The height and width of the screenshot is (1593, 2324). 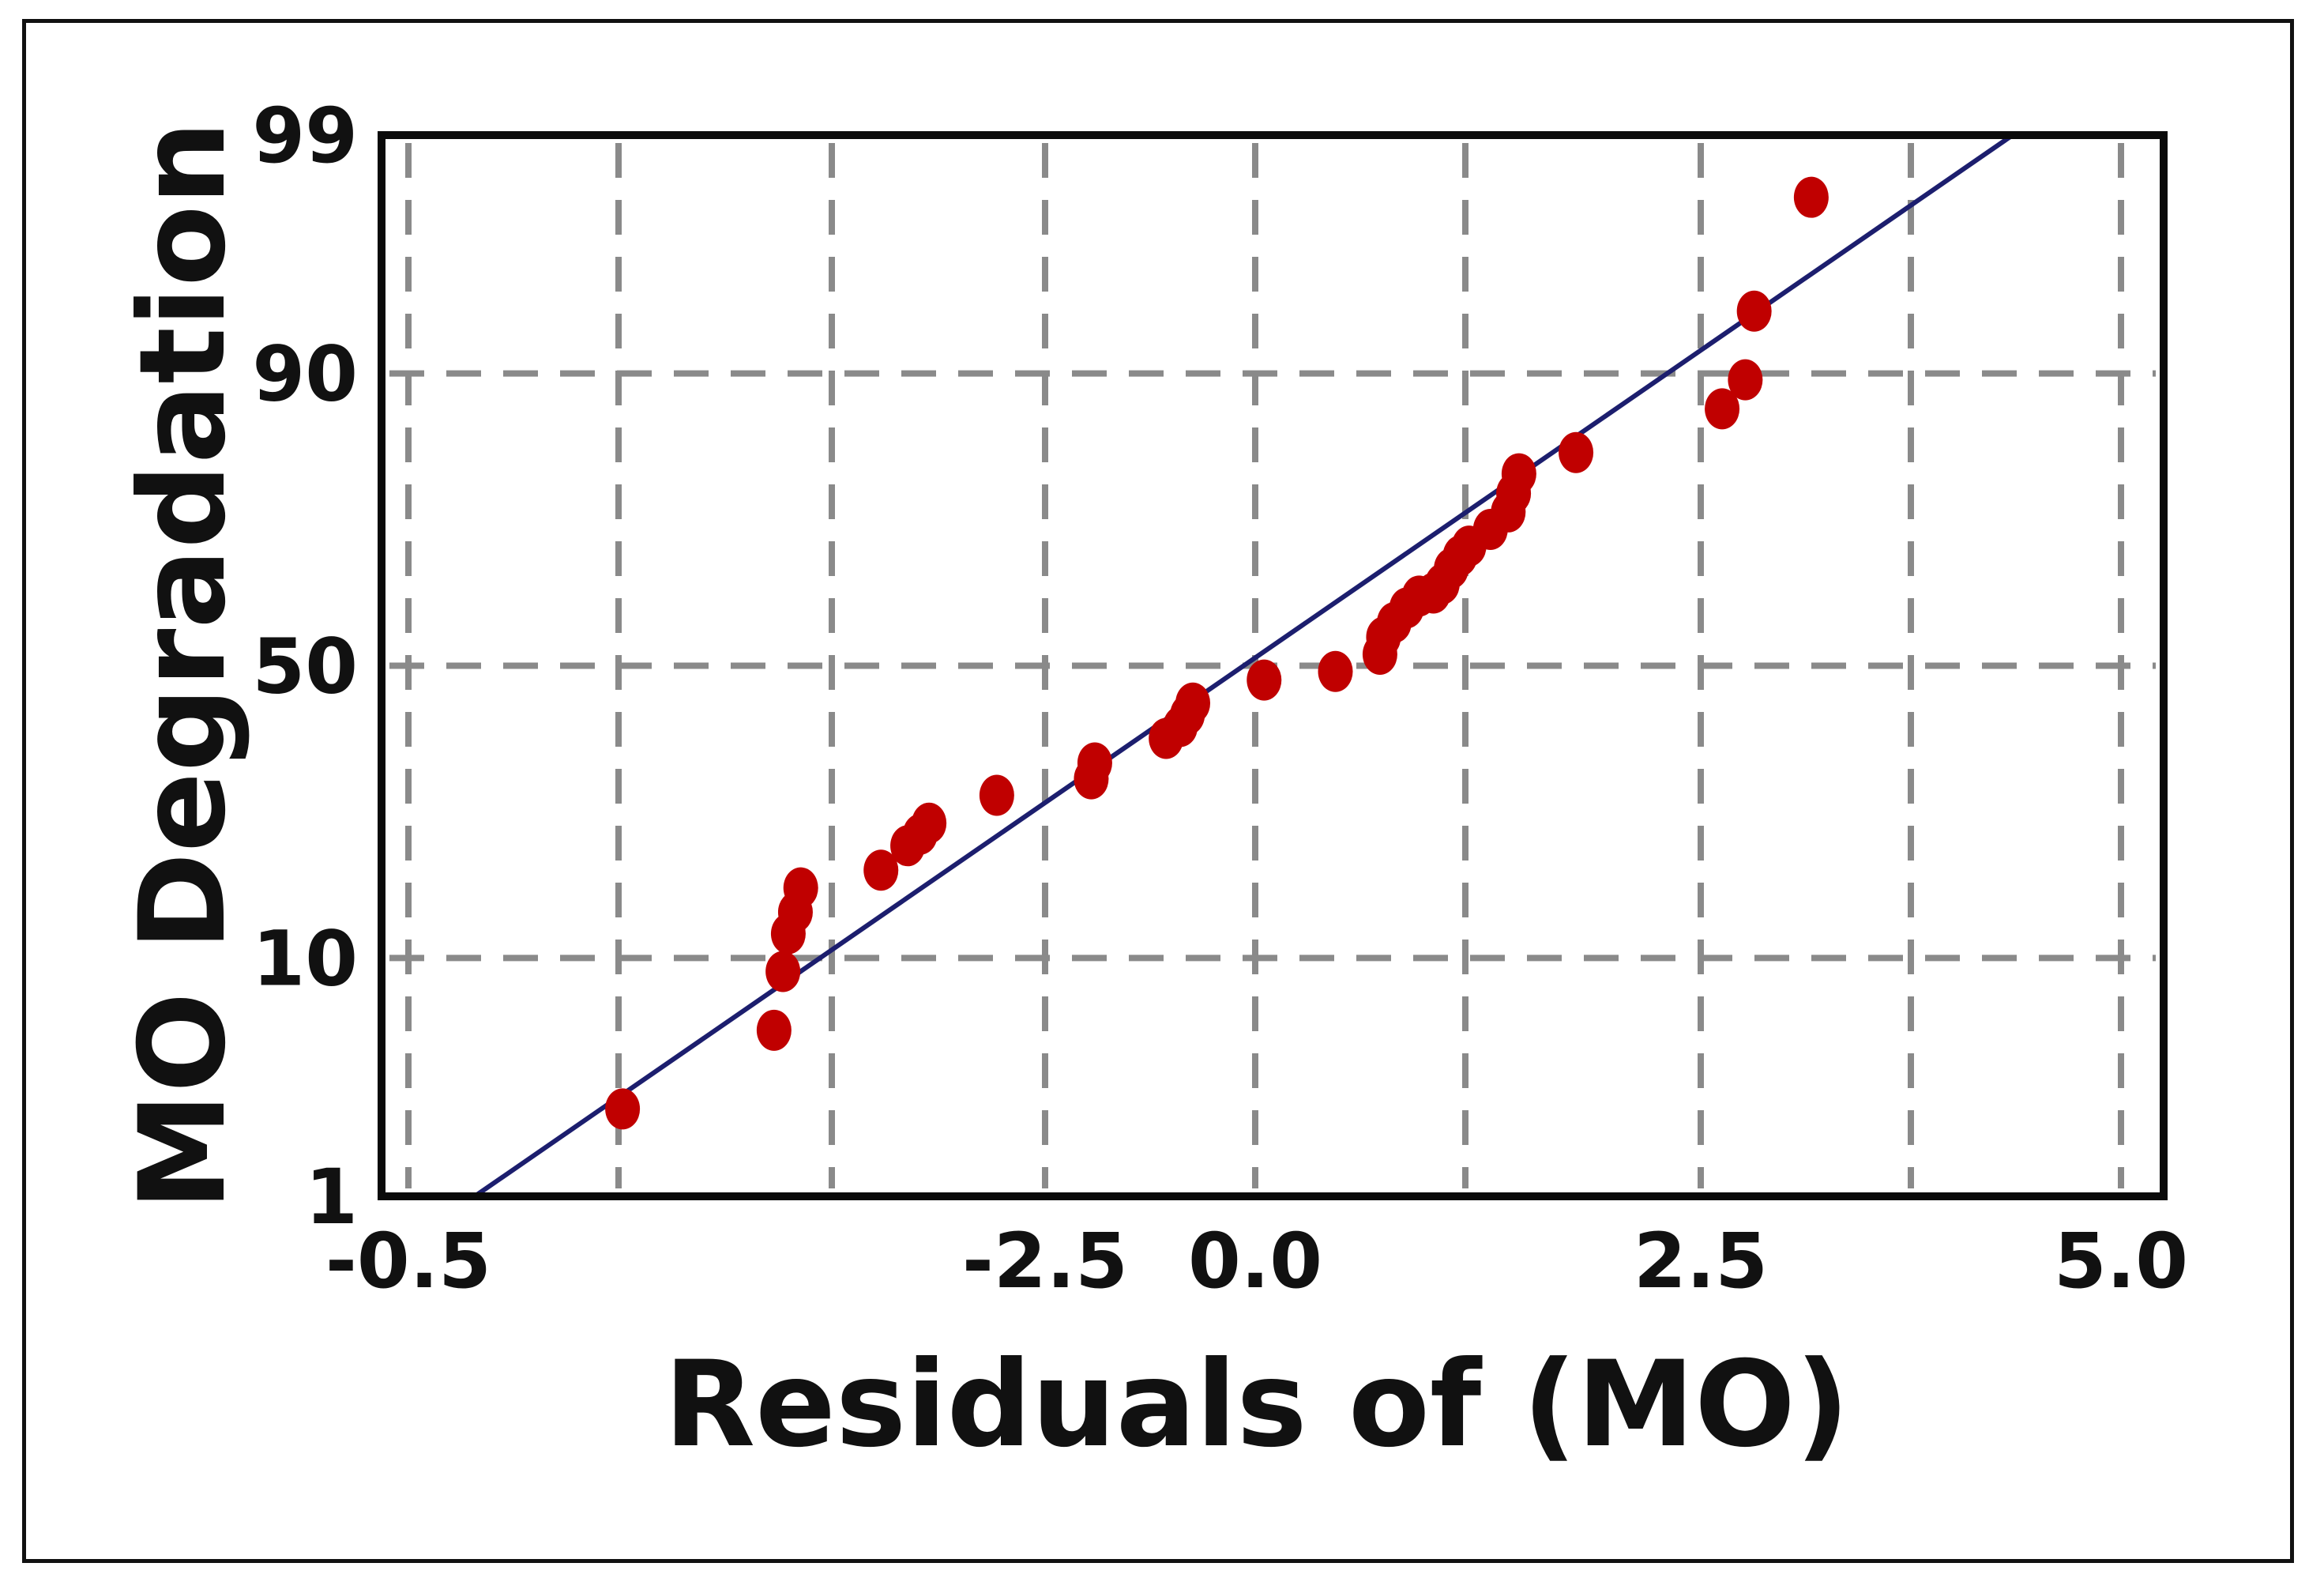 I want to click on y-tick-label: 10, so click(x=305, y=959).